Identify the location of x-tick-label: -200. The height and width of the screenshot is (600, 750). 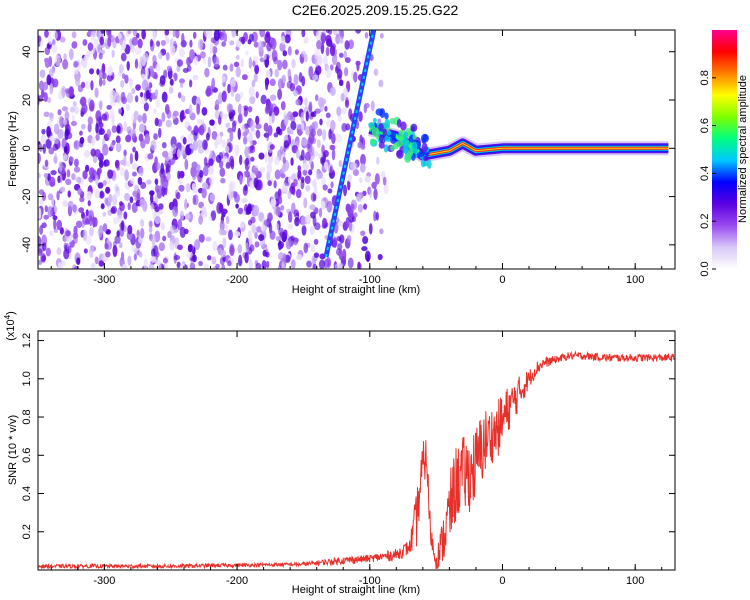
(237, 280).